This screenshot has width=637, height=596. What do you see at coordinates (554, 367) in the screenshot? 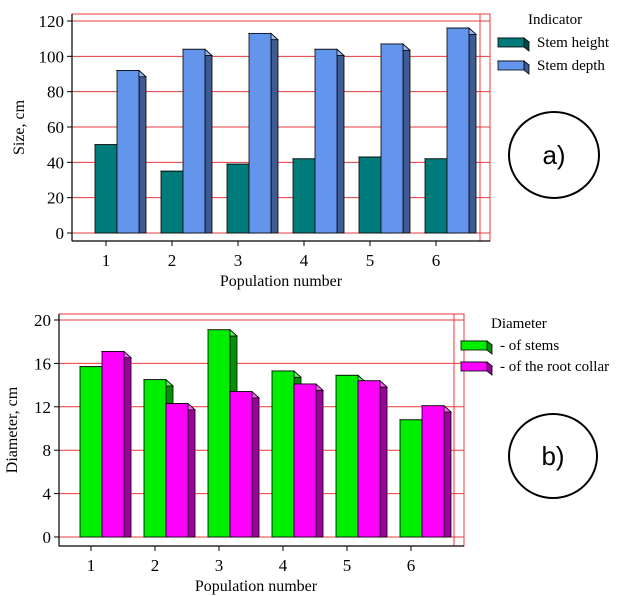
I see `legend-entry-label: - of the root collar` at bounding box center [554, 367].